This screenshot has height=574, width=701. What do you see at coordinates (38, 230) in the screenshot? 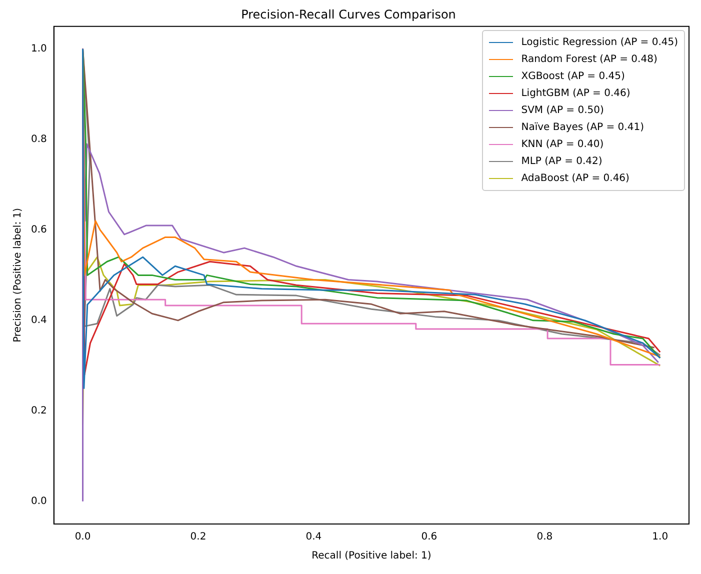
I see `y-tick-label: 0.6` at bounding box center [38, 230].